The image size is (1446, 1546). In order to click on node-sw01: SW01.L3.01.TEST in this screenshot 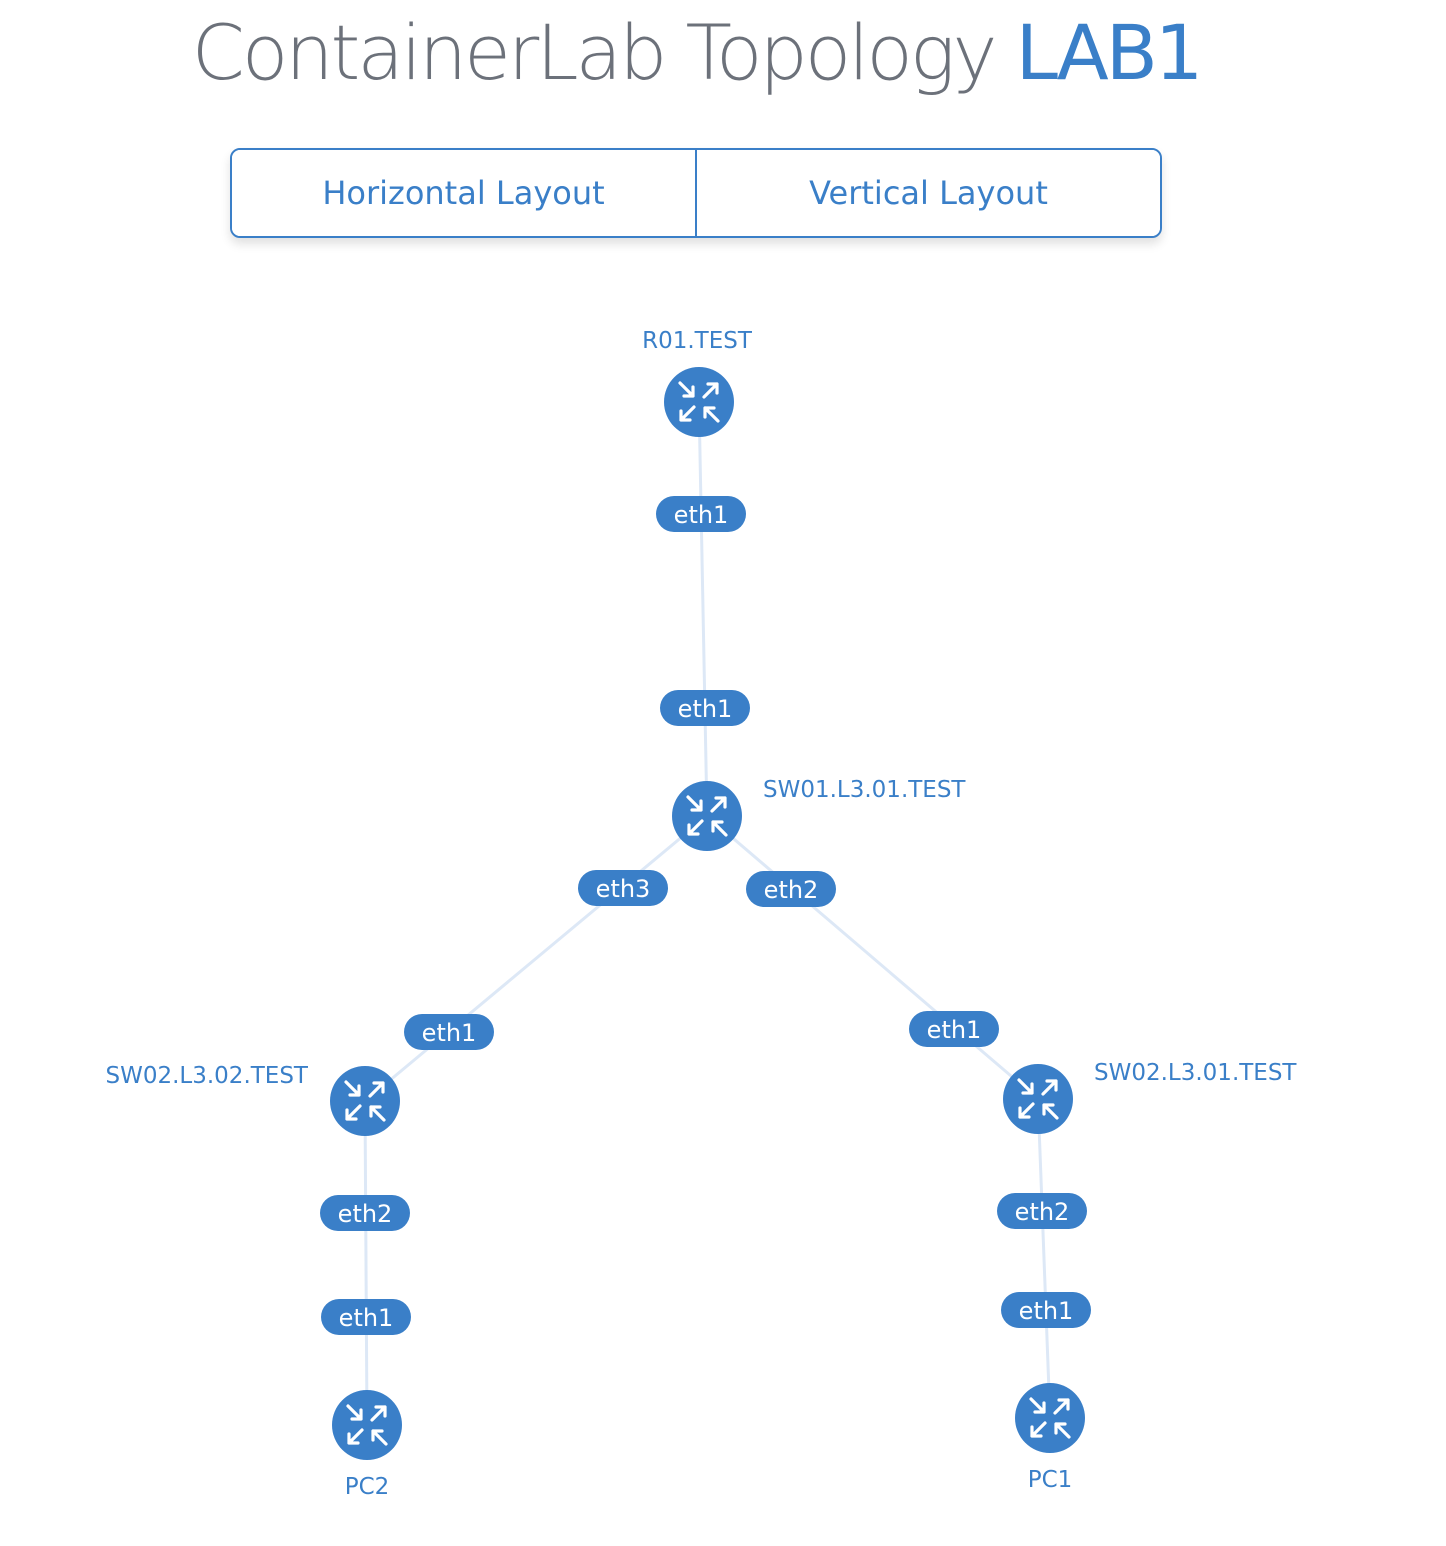, I will do `click(819, 814)`.